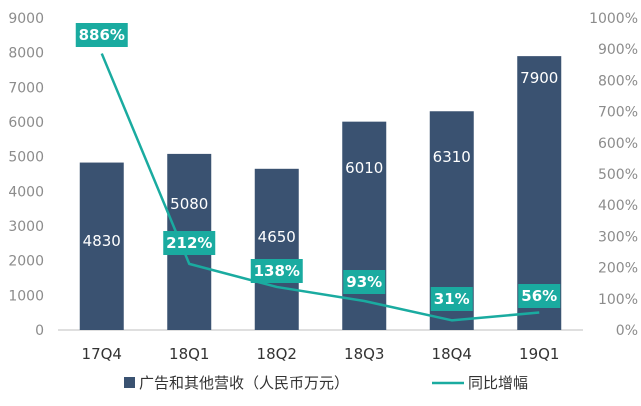 The width and height of the screenshot is (641, 406). What do you see at coordinates (277, 237) in the screenshot?
I see `bar-value-label: 4650` at bounding box center [277, 237].